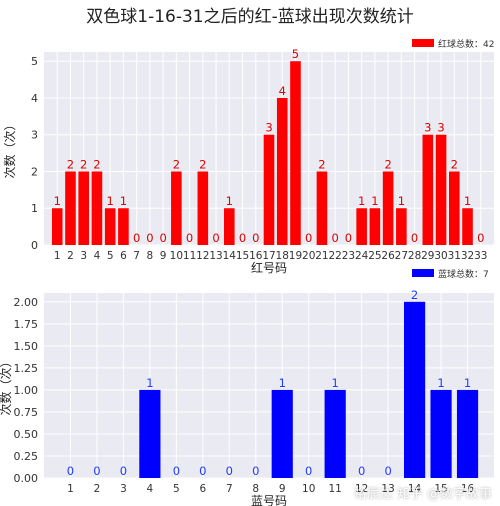  What do you see at coordinates (269, 500) in the screenshot?
I see `blue-x-axis-label: 蓝号码` at bounding box center [269, 500].